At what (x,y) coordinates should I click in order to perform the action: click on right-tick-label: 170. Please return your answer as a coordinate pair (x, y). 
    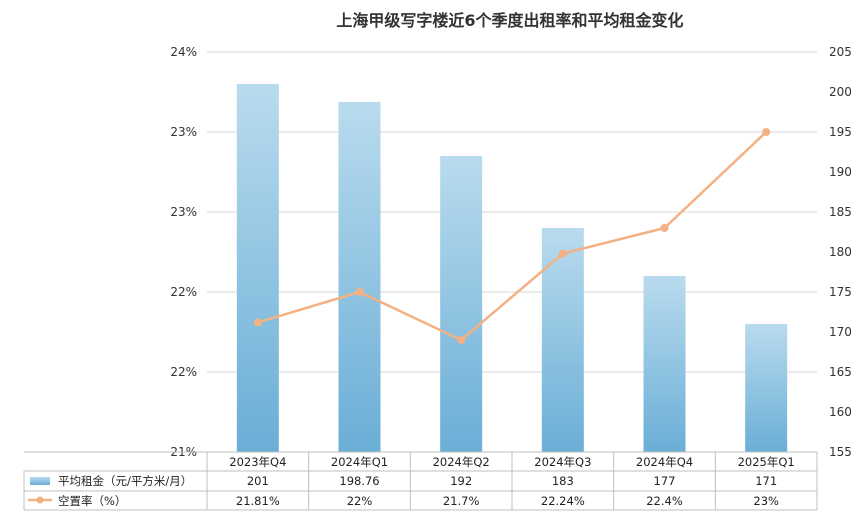
    Looking at the image, I should click on (840, 332).